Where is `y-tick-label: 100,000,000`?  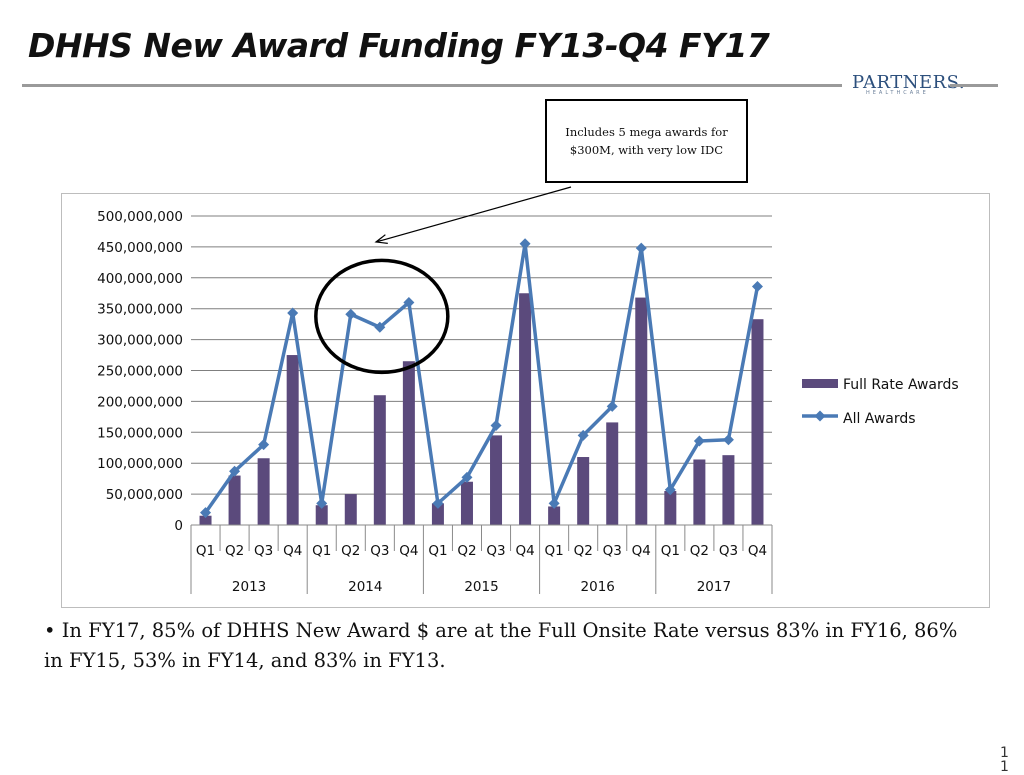 y-tick-label: 100,000,000 is located at coordinates (140, 464).